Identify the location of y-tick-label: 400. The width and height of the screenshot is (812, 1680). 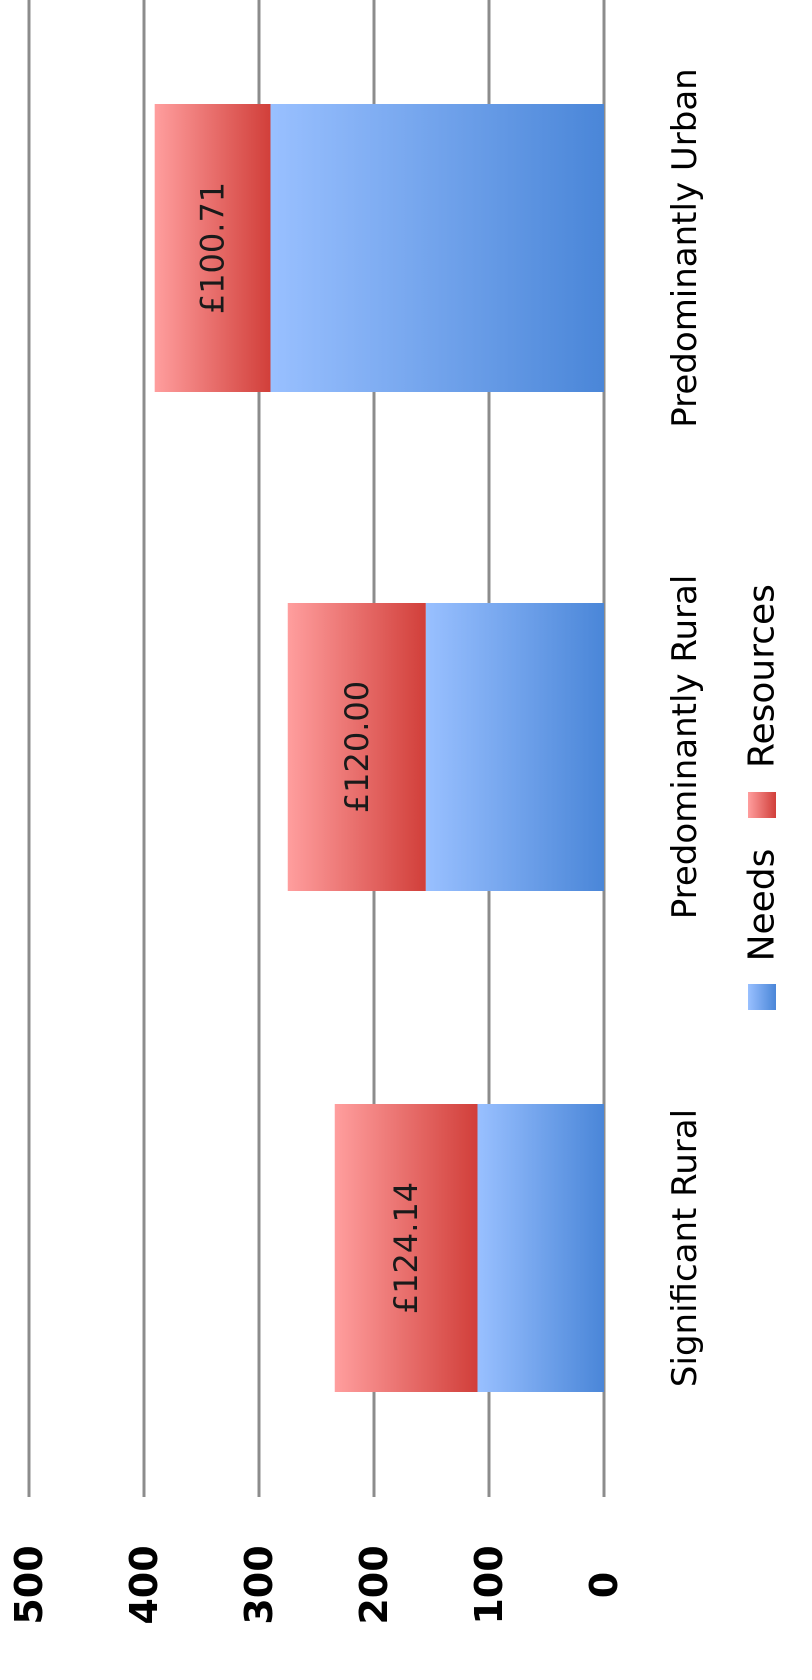
(144, 1584).